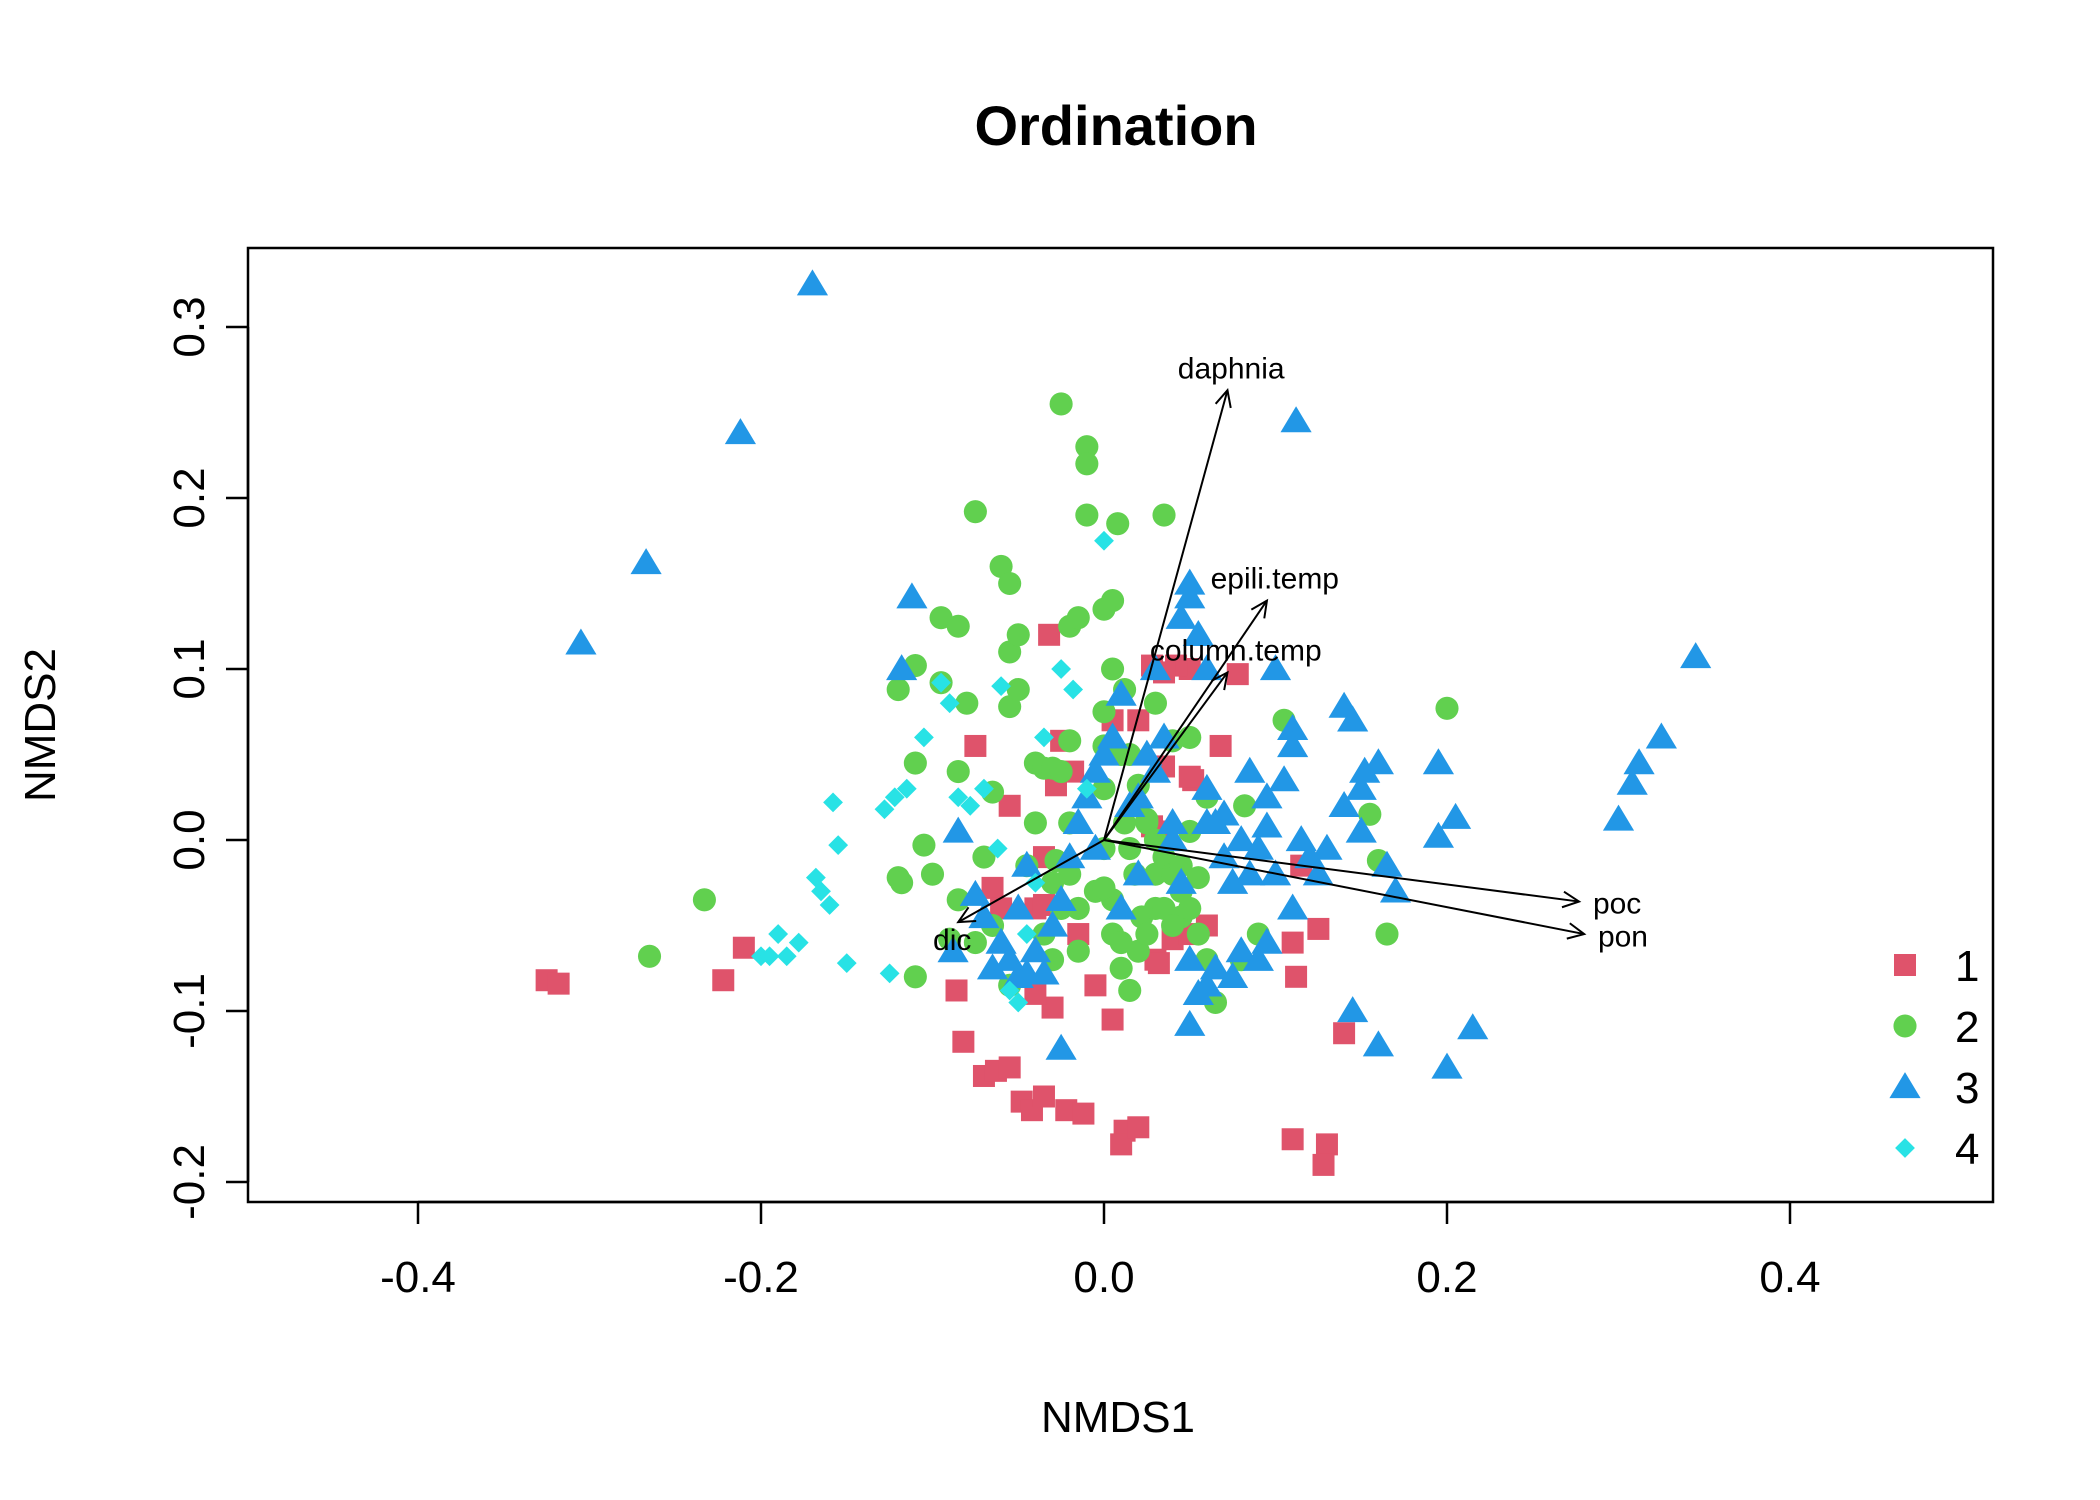 The width and height of the screenshot is (2100, 1500). What do you see at coordinates (1103, 1277) in the screenshot?
I see `x-tick-label: 0.0` at bounding box center [1103, 1277].